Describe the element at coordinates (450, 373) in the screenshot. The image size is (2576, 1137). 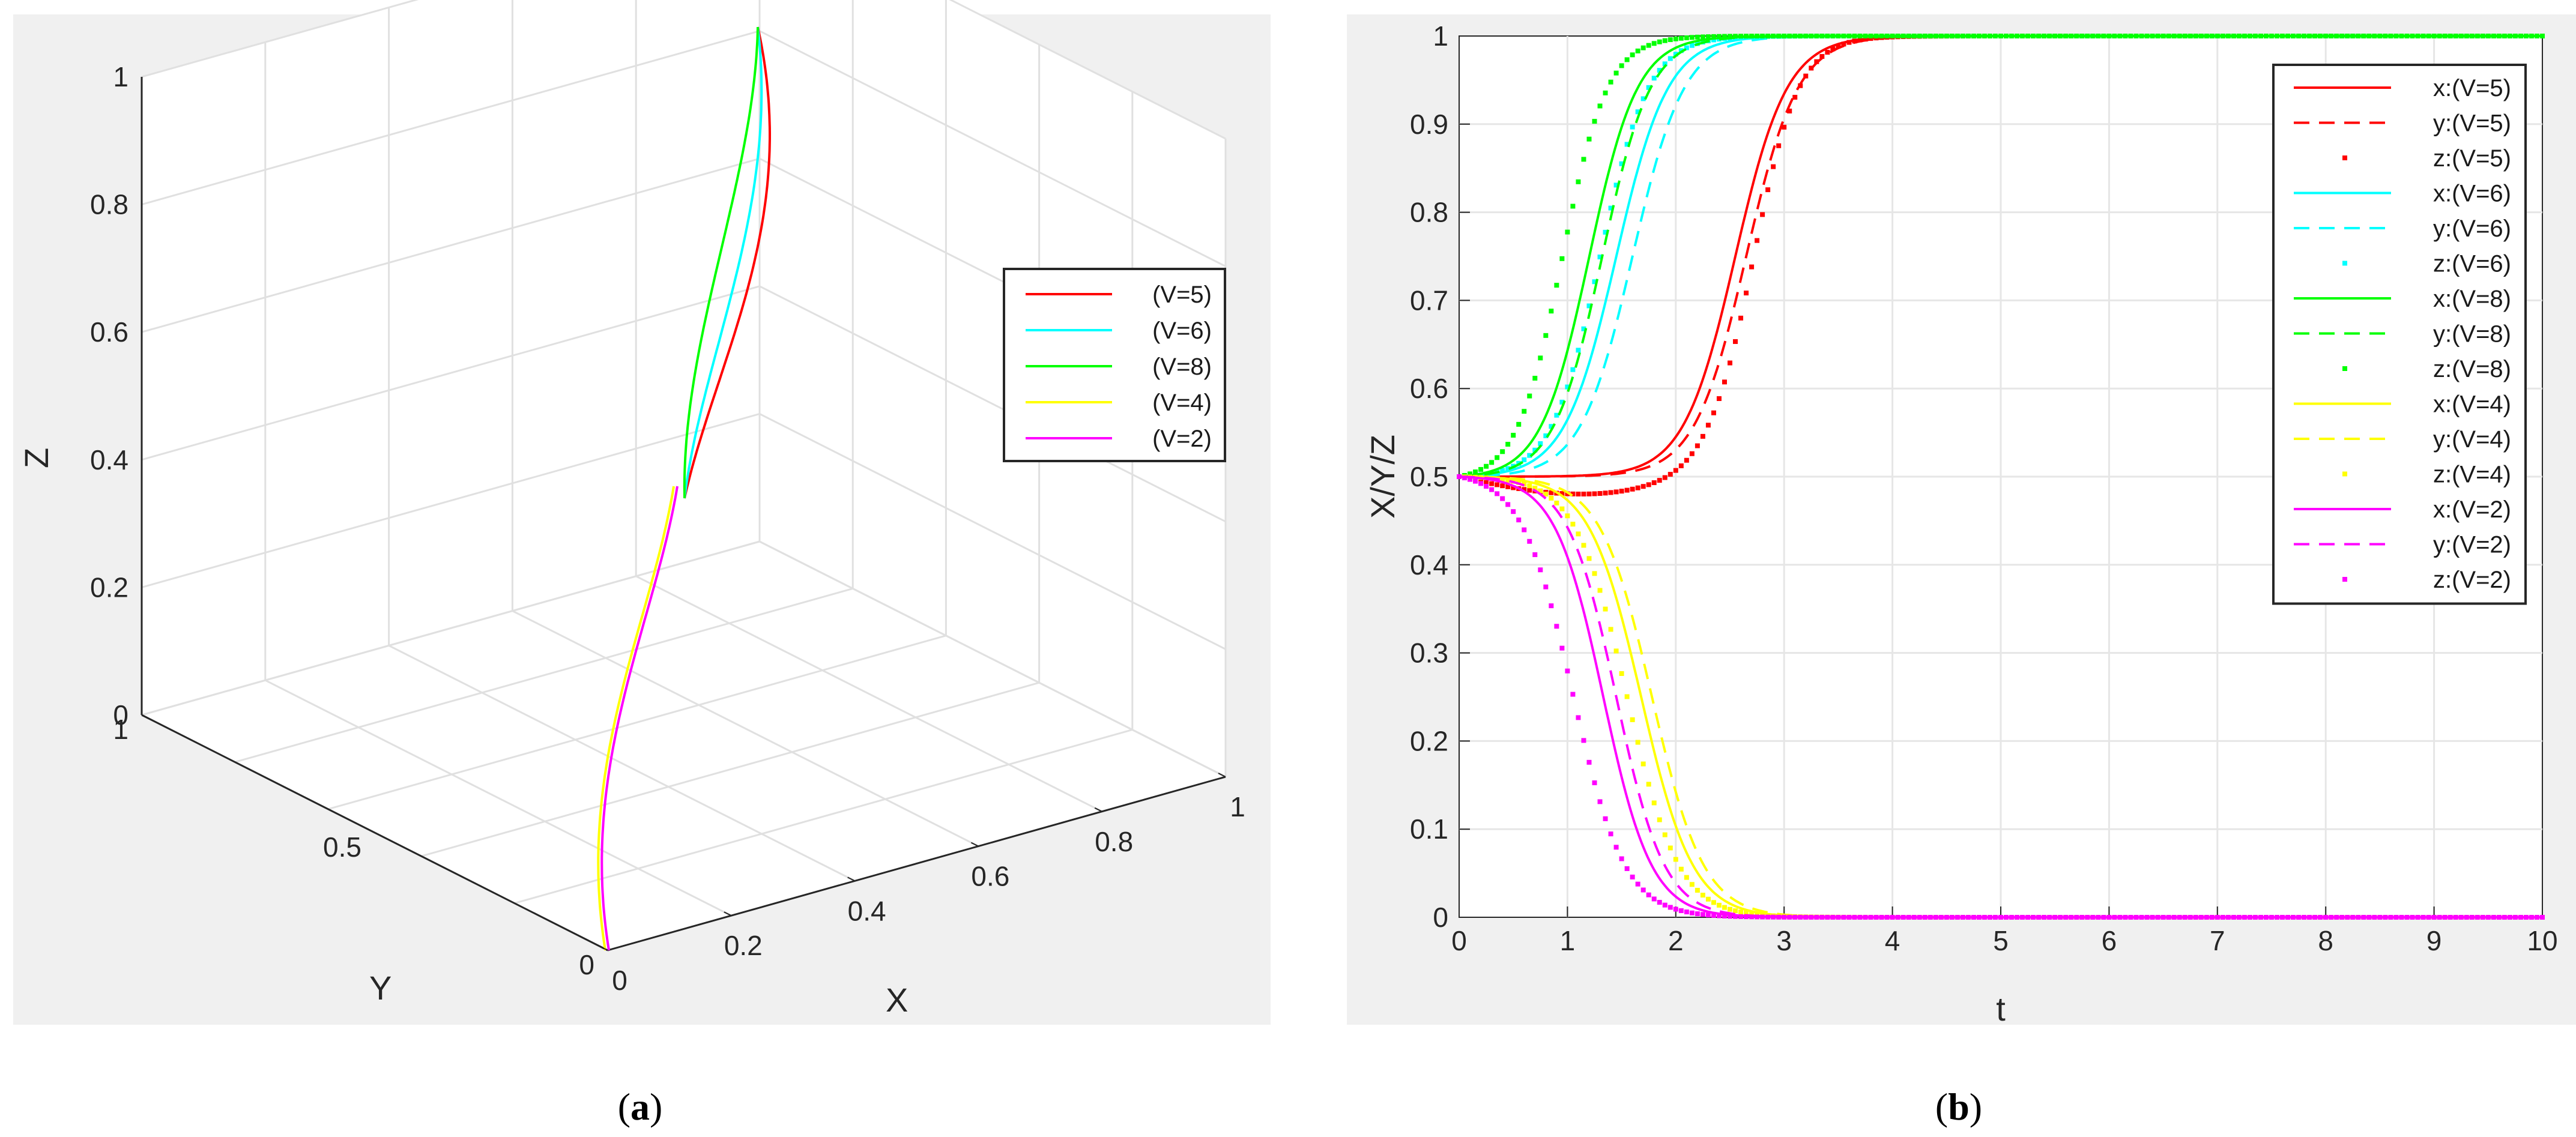
I see `wall-grid-z` at that location.